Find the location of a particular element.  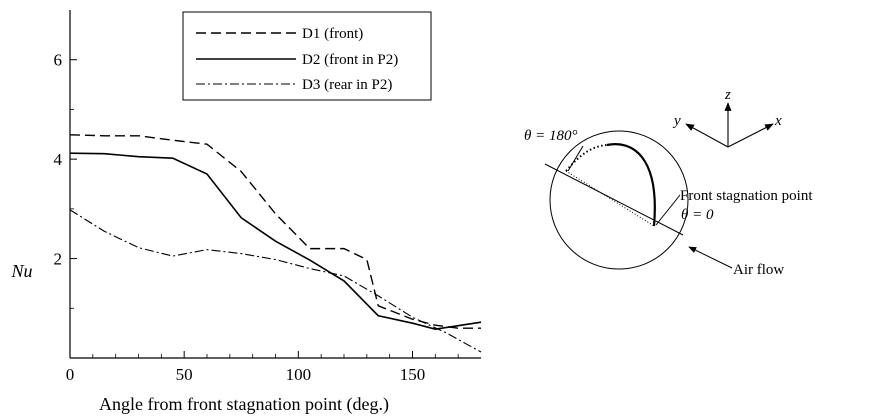

y-tick-label: 2 is located at coordinates (58, 259).